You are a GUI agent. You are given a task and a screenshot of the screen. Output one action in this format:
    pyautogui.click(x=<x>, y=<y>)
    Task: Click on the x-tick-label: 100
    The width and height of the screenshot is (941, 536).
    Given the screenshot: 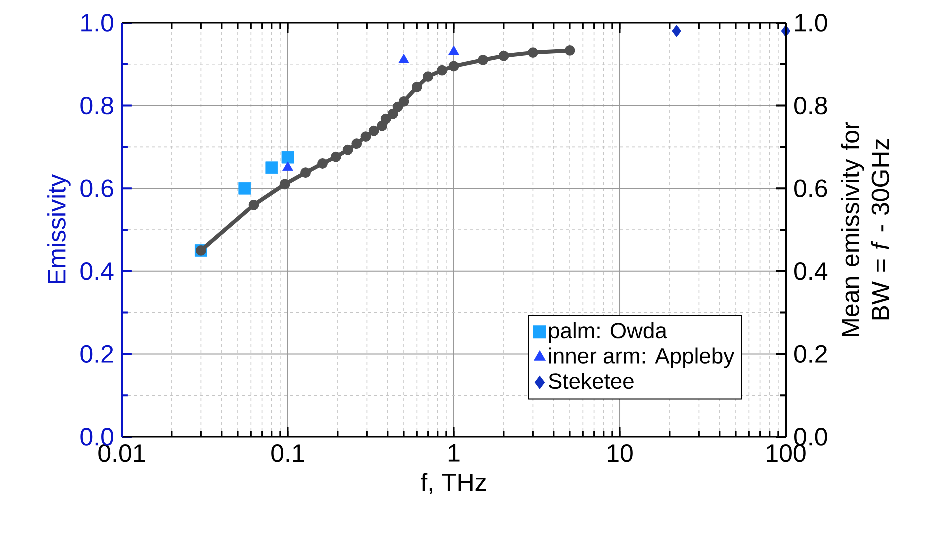 What is the action you would take?
    pyautogui.click(x=786, y=453)
    